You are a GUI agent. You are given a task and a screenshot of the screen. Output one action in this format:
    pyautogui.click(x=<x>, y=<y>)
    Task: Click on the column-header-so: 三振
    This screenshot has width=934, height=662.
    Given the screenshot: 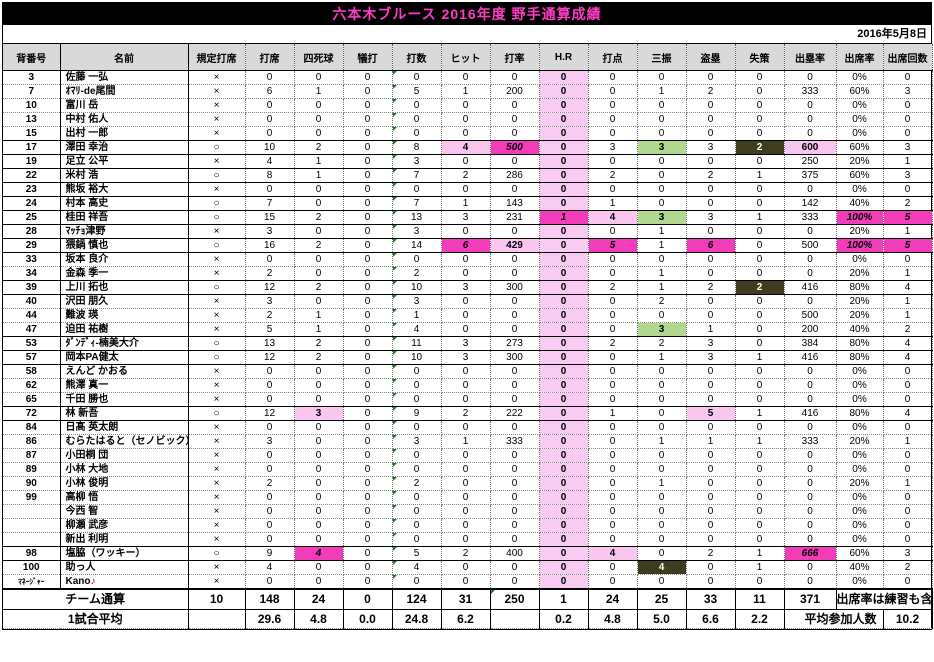 What is the action you would take?
    pyautogui.click(x=662, y=57)
    